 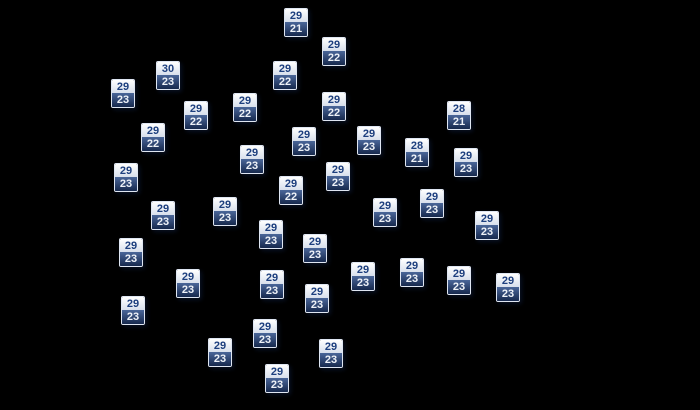 I want to click on temperature-badge: 30 23, so click(x=168, y=75).